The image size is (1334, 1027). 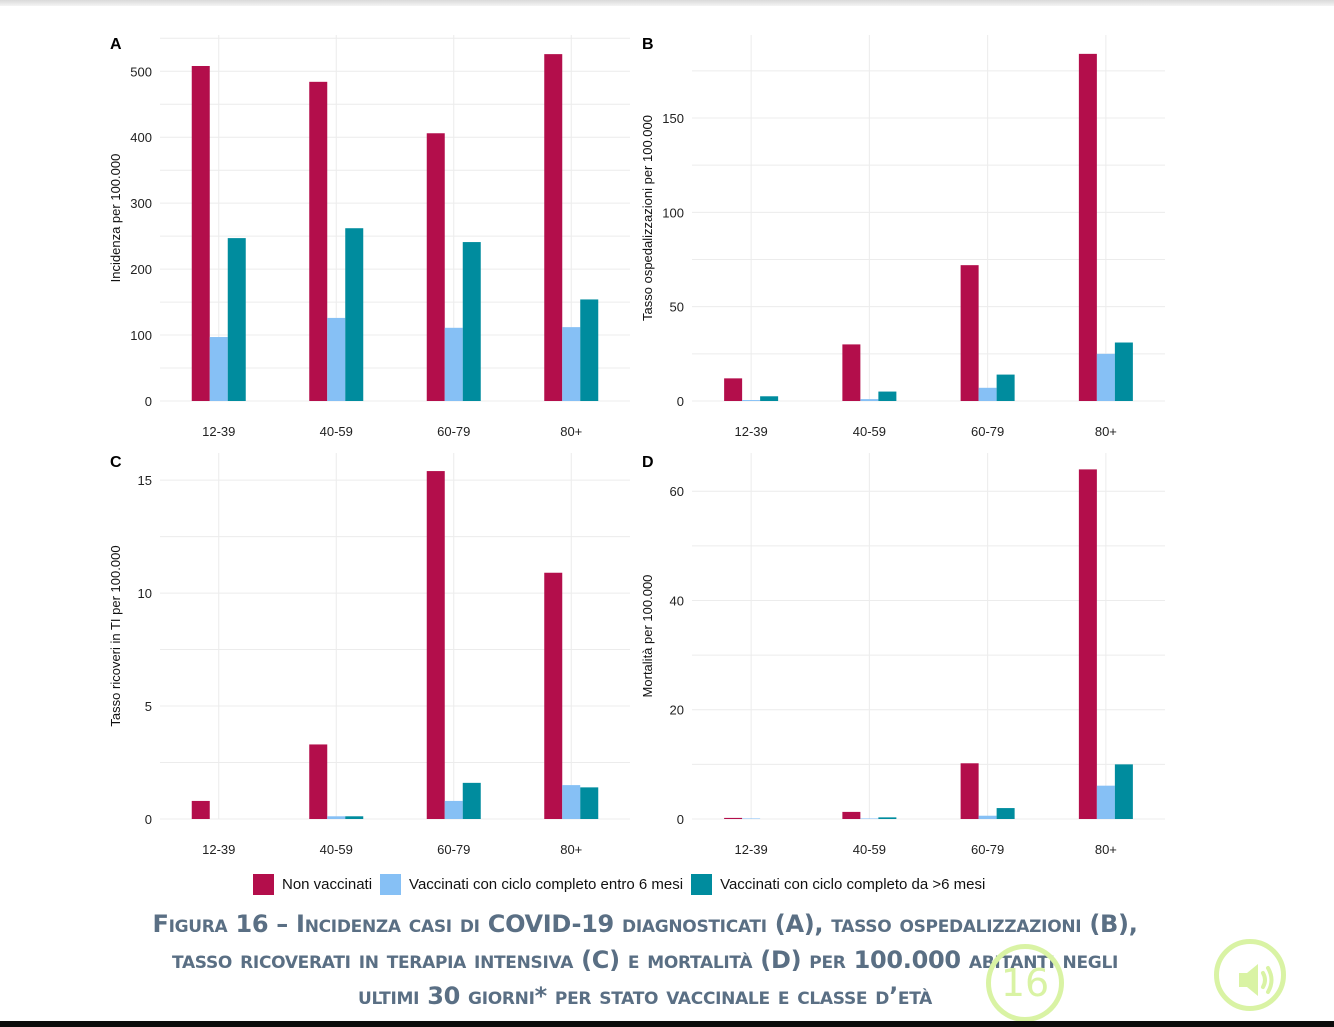 I want to click on audio-button, so click(x=1250, y=975).